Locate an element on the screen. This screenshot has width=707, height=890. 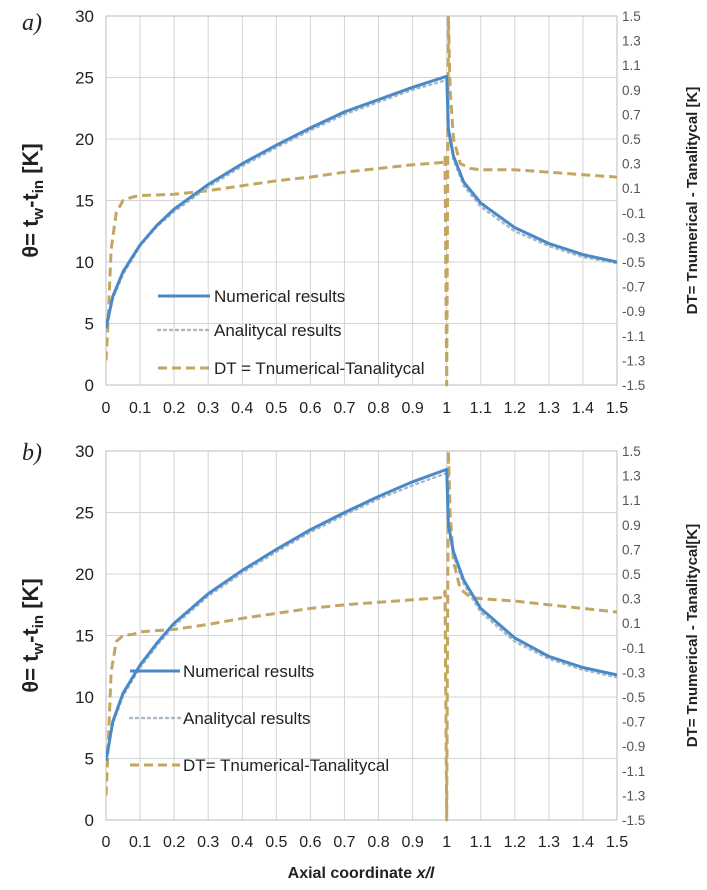
y-tick-label-left: 0 is located at coordinates (89, 820).